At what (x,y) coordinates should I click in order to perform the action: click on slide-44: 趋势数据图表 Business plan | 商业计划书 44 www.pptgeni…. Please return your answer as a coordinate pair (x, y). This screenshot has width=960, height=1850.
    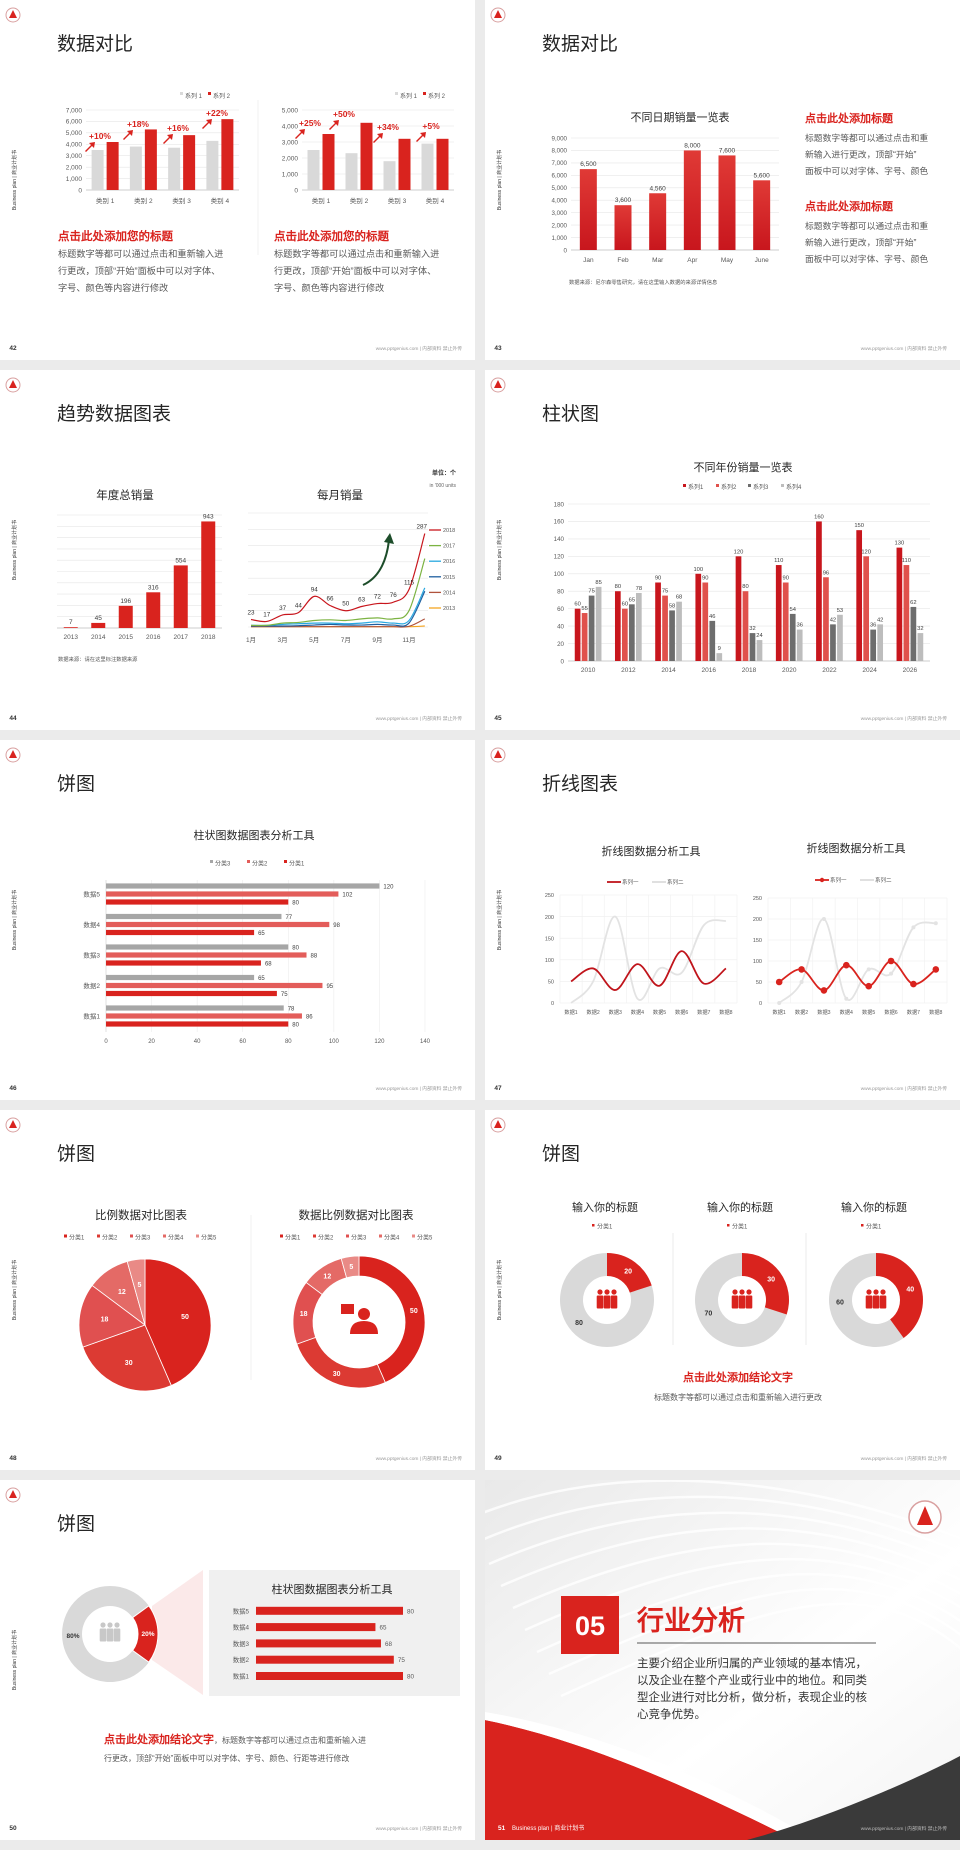
    Looking at the image, I should click on (237, 550).